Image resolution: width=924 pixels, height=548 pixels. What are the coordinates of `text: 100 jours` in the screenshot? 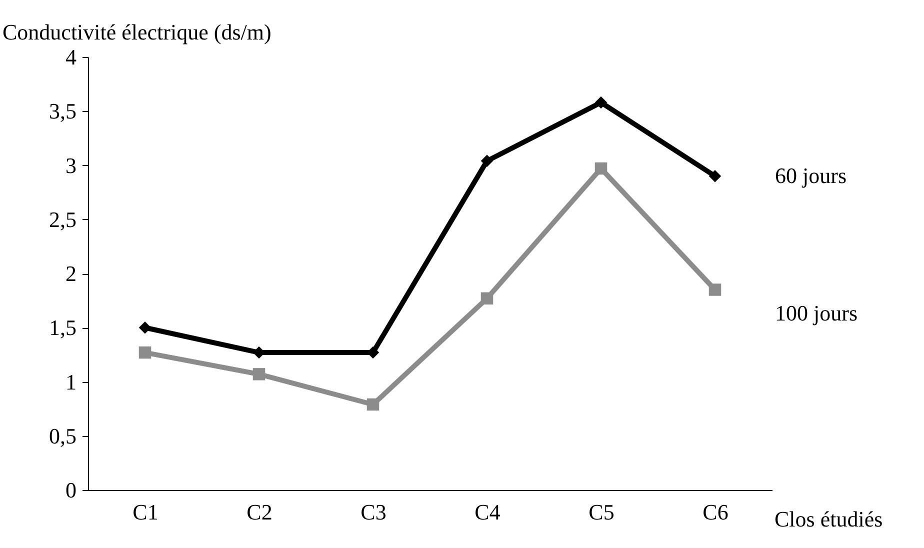 It's located at (816, 313).